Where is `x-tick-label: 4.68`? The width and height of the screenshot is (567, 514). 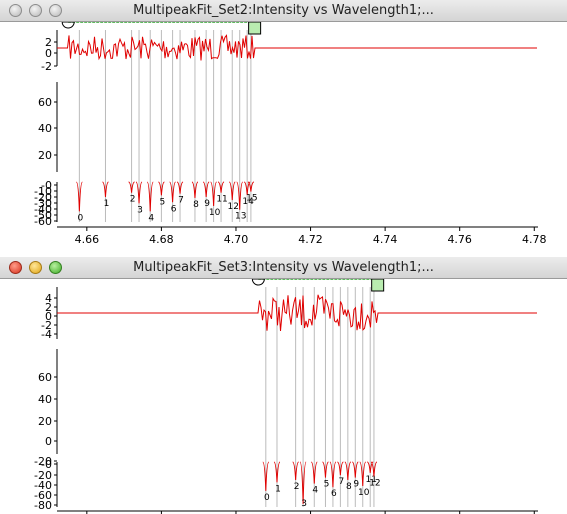
x-tick-label: 4.68 is located at coordinates (161, 239).